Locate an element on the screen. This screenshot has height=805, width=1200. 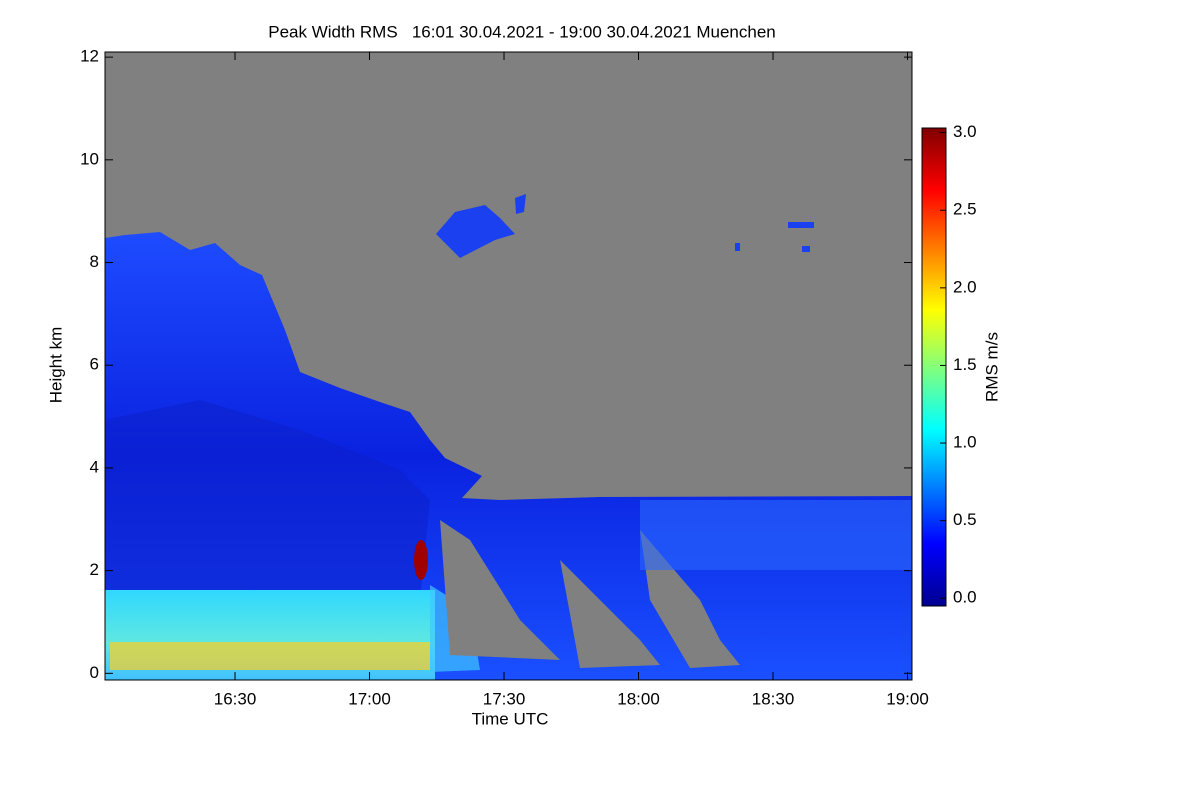
y-tick-label: 4 is located at coordinates (94, 466).